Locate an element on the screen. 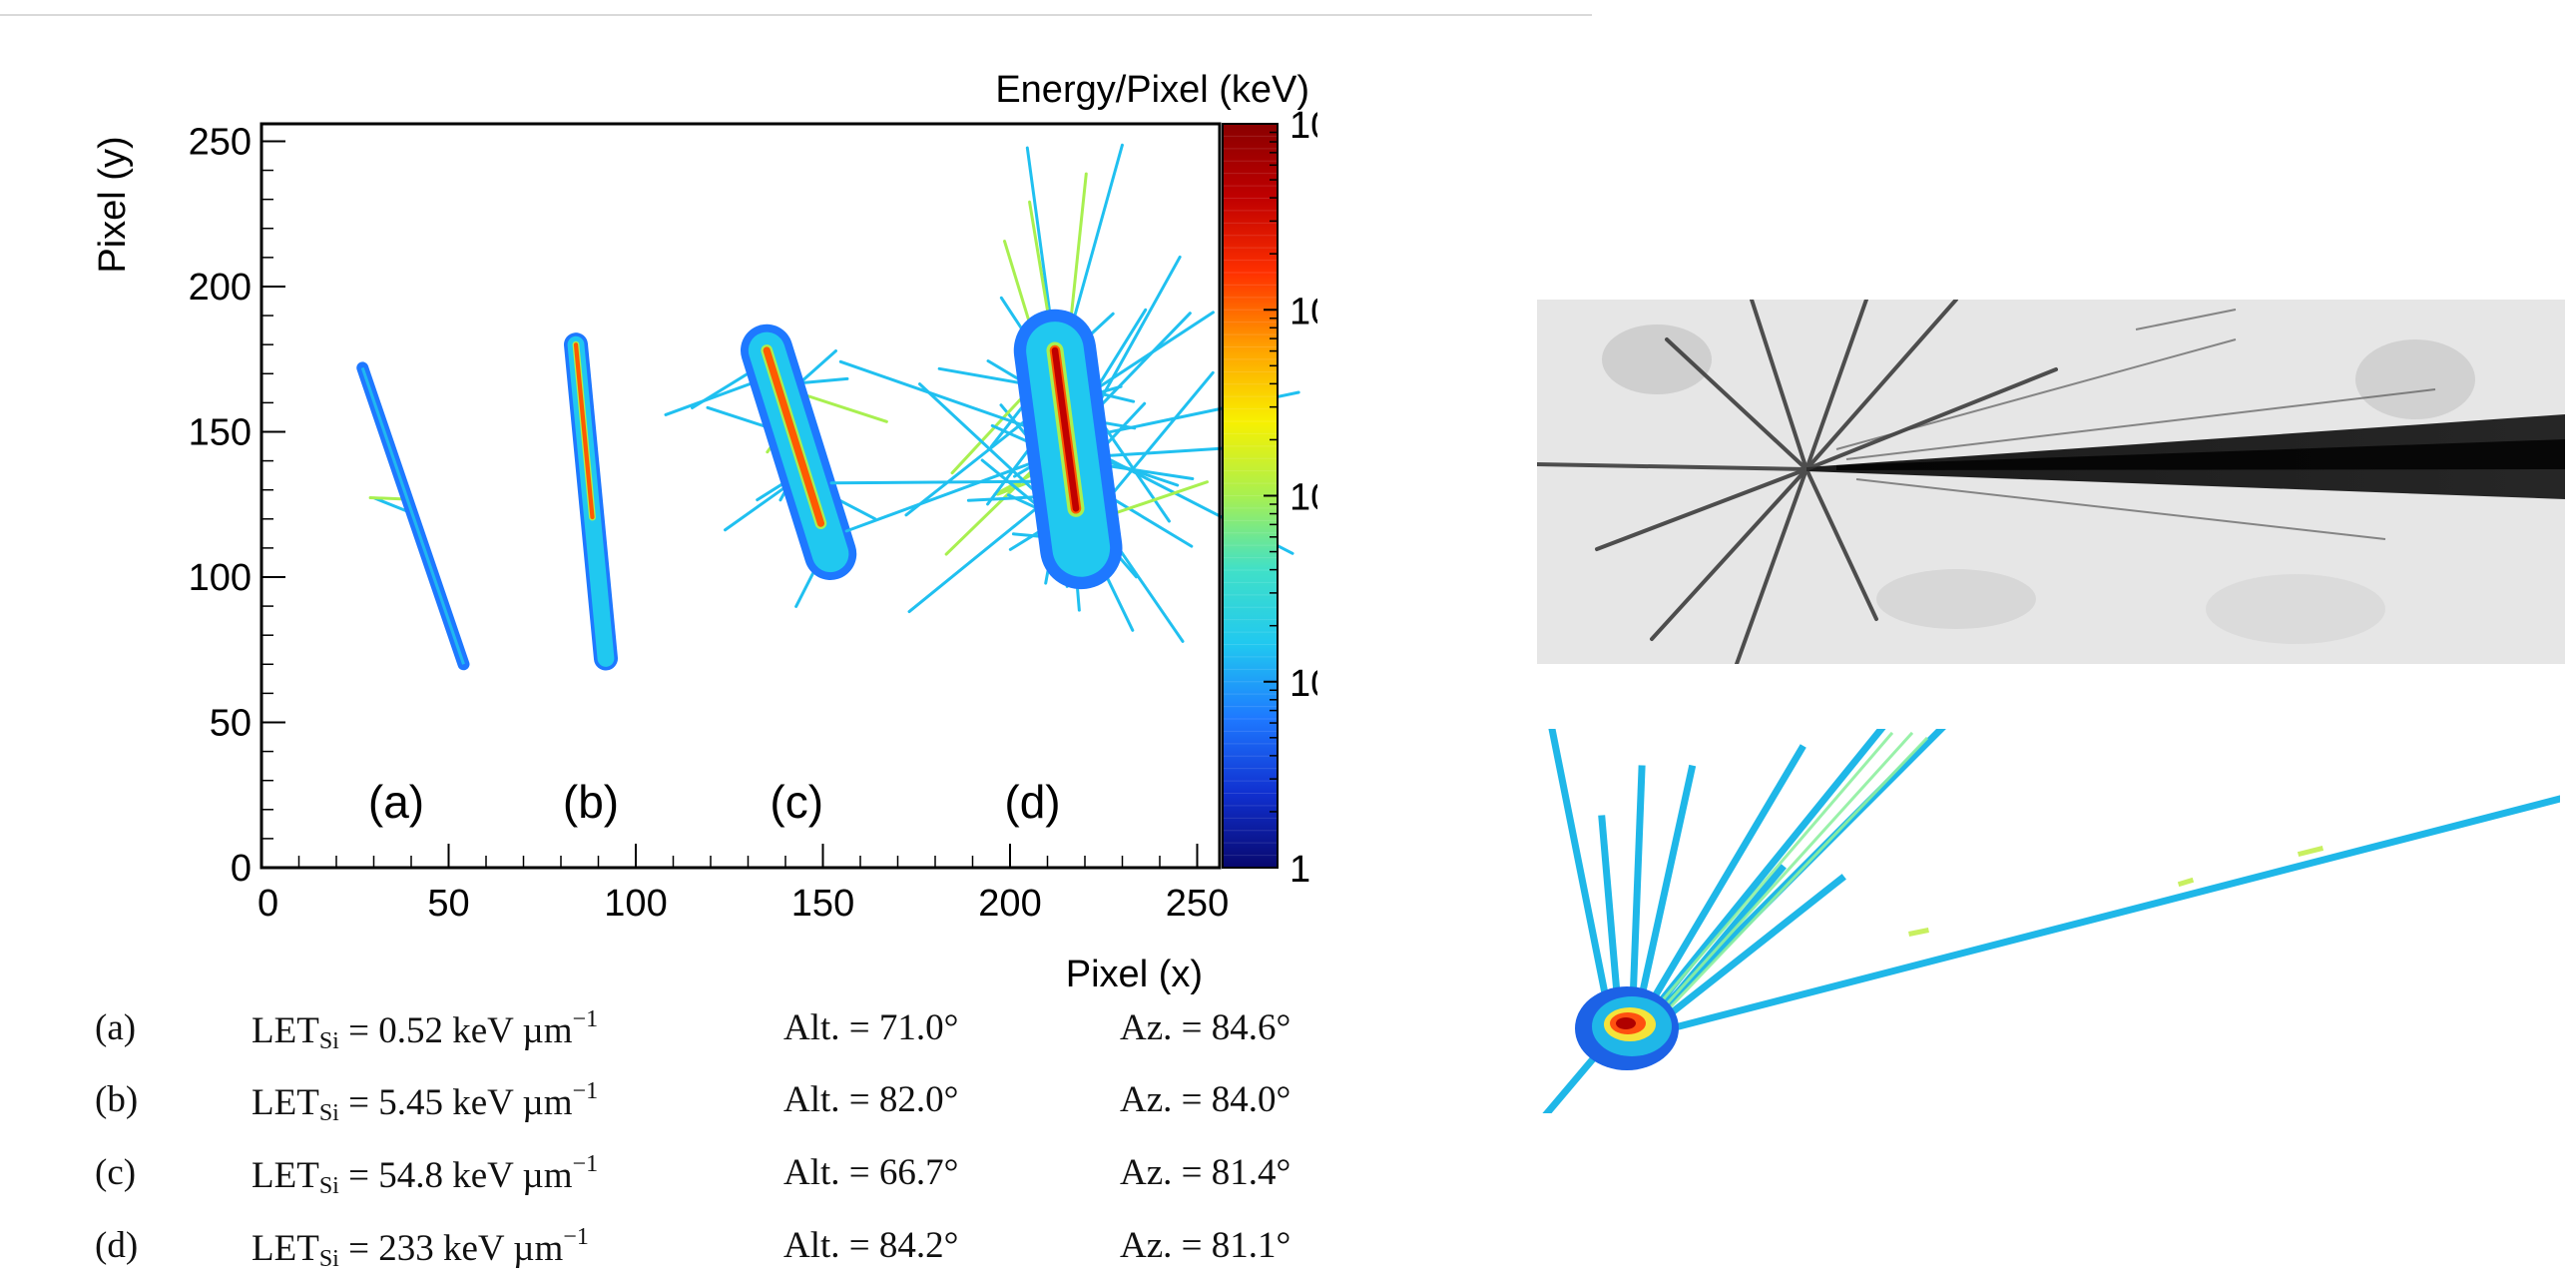  particle-track-d is located at coordinates (1064, 393).